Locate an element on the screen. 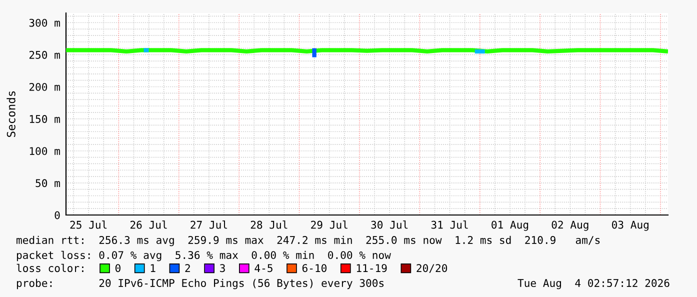 This screenshot has height=297, width=697. x-tick-label: 03 Aug is located at coordinates (630, 225).